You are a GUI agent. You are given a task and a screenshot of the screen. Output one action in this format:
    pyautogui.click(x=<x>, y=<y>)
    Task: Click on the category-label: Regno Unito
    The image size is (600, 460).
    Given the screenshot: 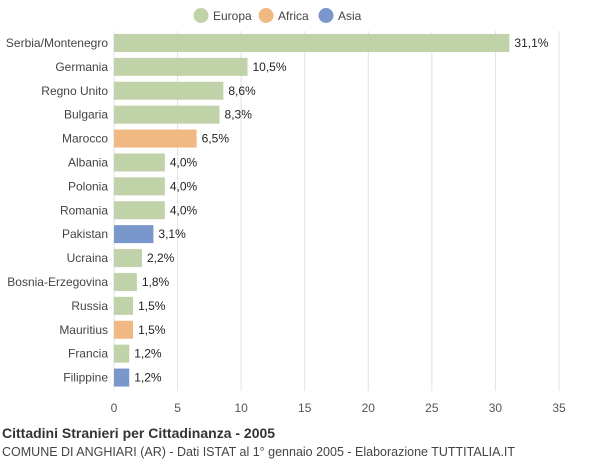 What is the action you would take?
    pyautogui.click(x=74, y=91)
    